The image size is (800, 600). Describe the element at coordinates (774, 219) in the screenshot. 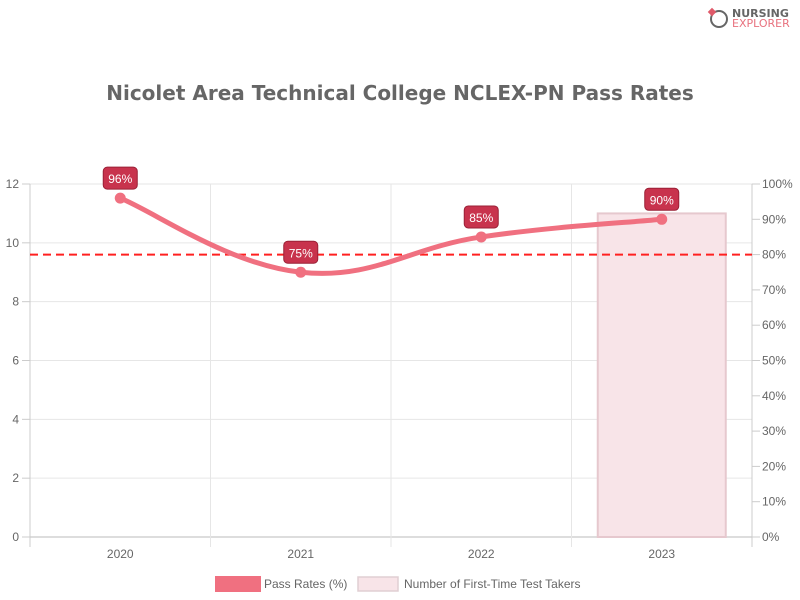

I see `right-tick-label: 90%` at that location.